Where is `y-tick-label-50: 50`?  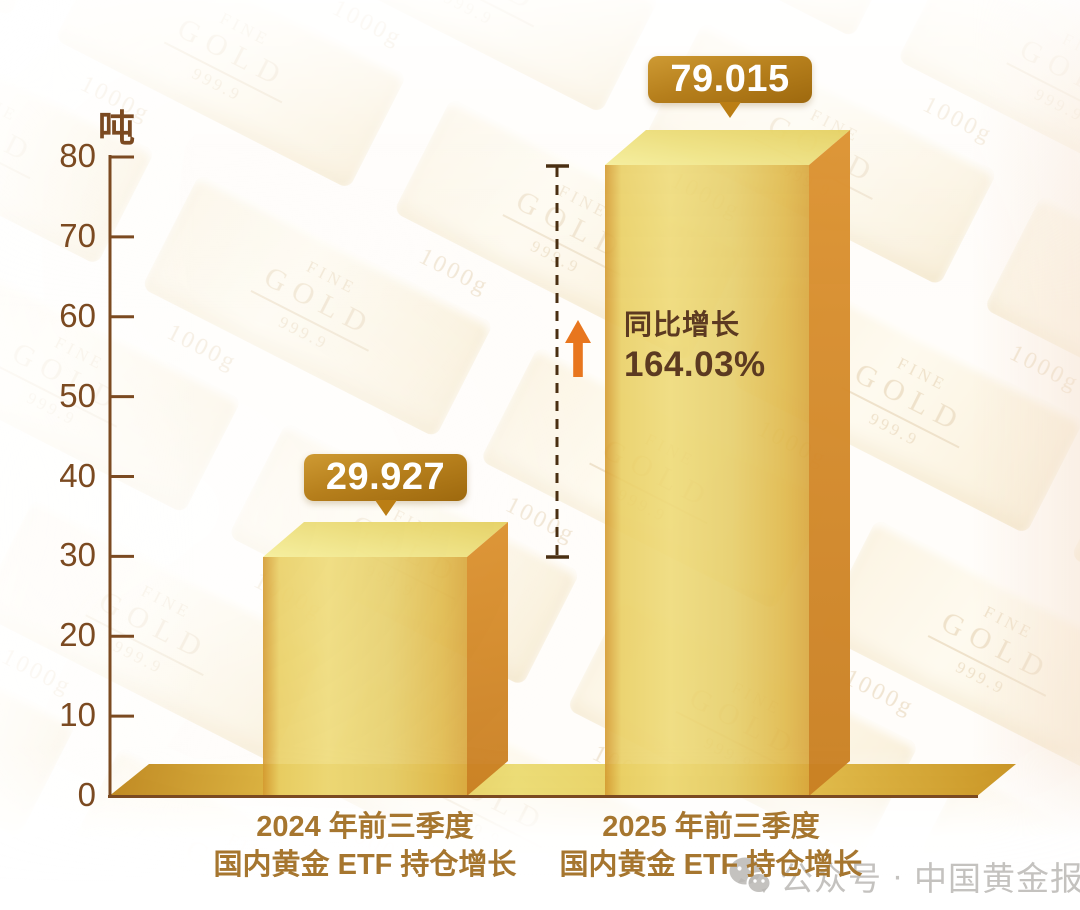
y-tick-label-50: 50 is located at coordinates (77, 395).